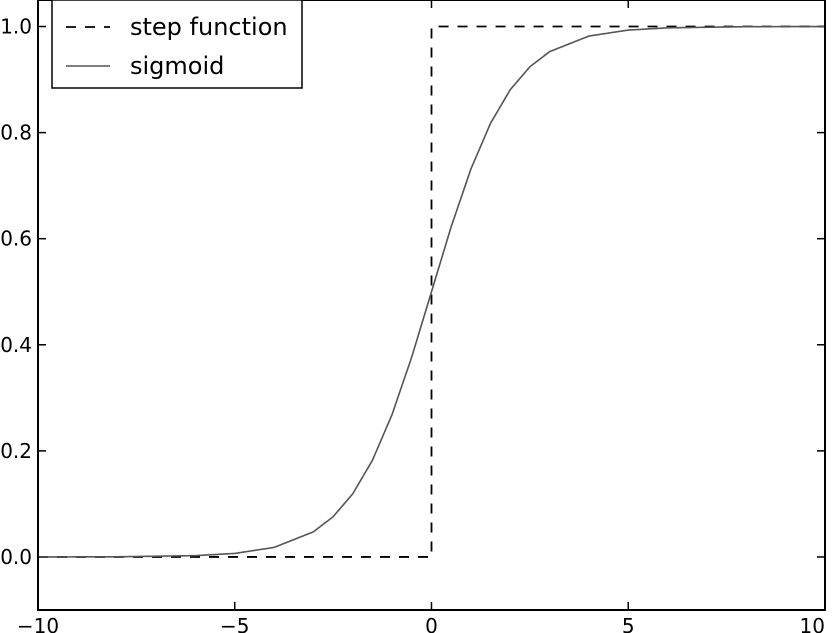 Image resolution: width=839 pixels, height=633 pixels. What do you see at coordinates (177, 66) in the screenshot?
I see `legend-sigmoid-label: sigmoid` at bounding box center [177, 66].